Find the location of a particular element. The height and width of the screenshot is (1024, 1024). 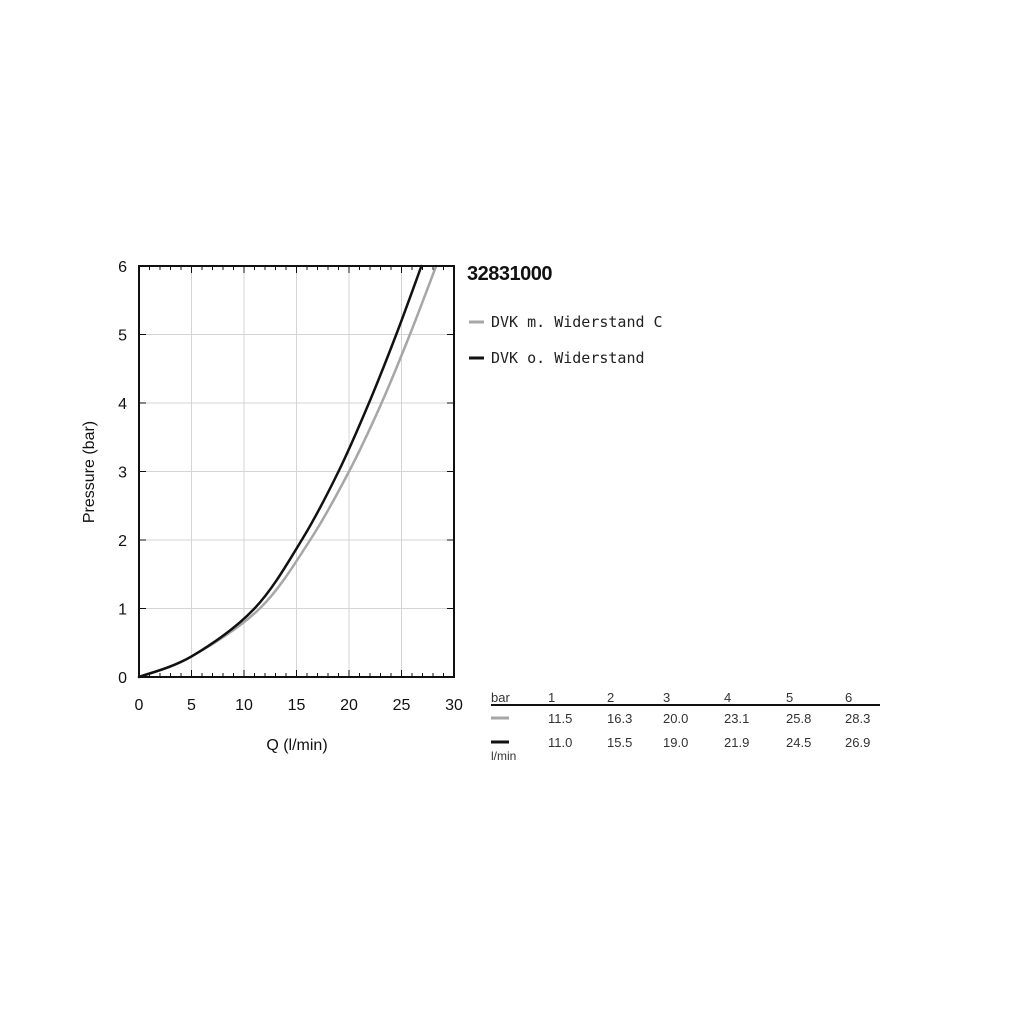

table-cell: 26.9 is located at coordinates (857, 742).